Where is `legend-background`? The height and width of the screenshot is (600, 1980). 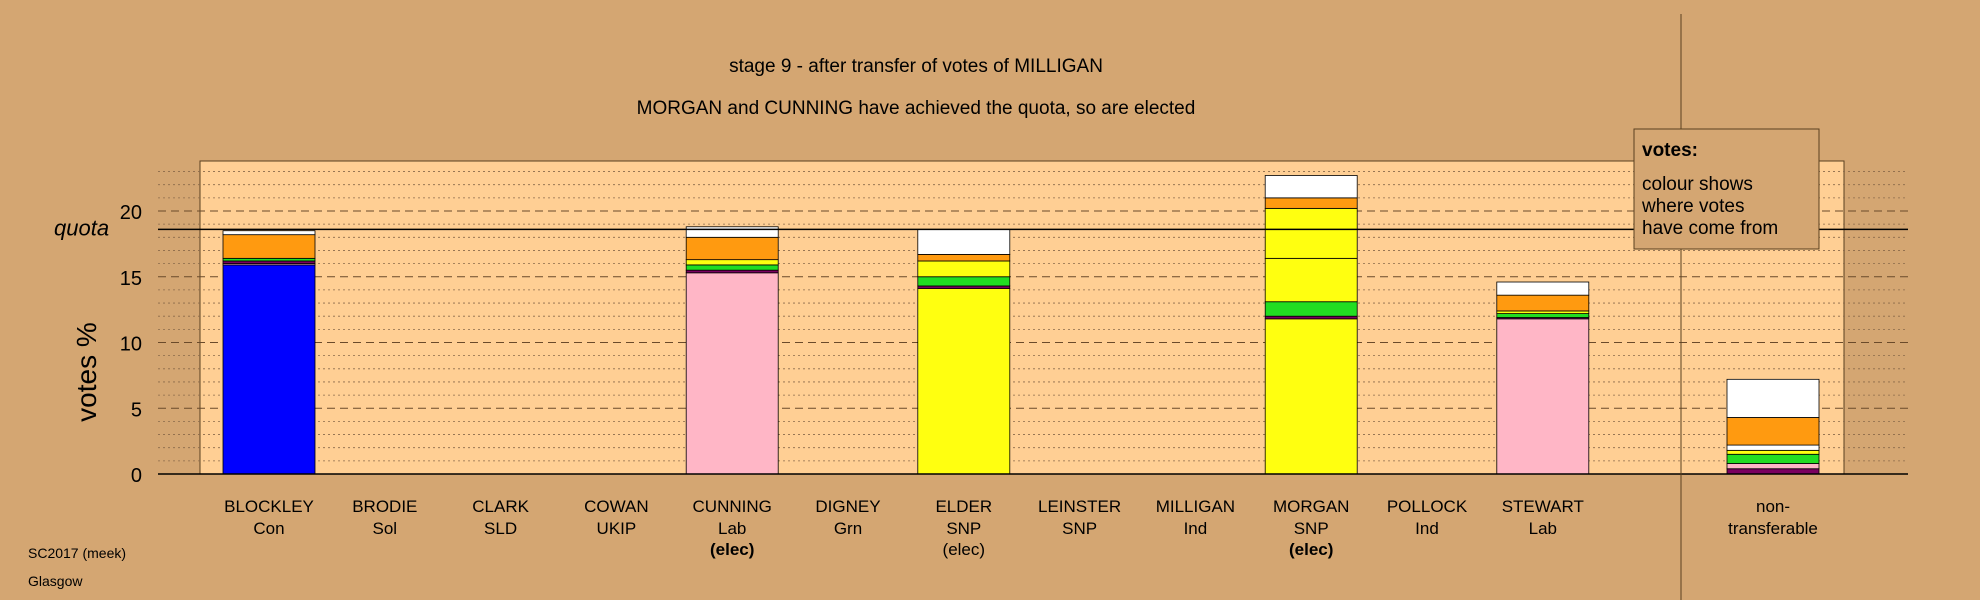 legend-background is located at coordinates (1726, 189).